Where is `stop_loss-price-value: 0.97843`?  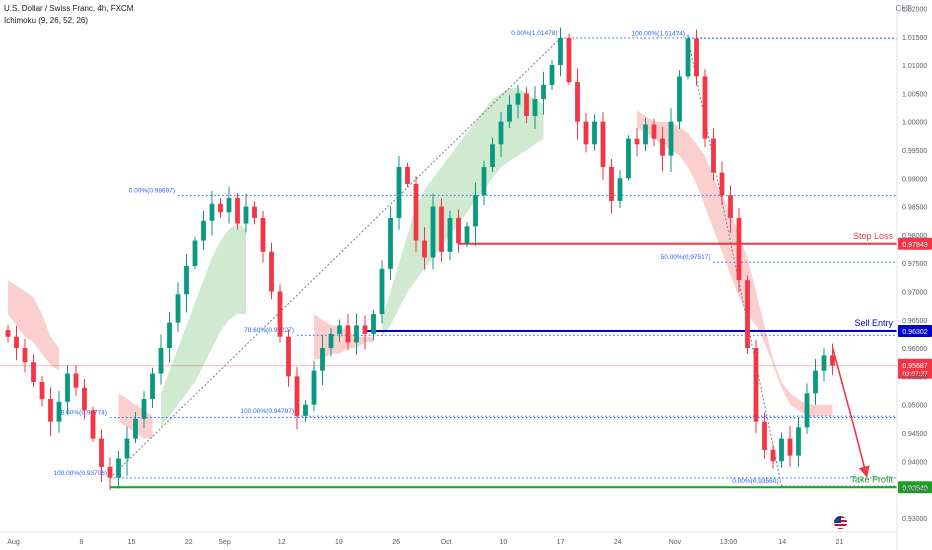 stop_loss-price-value: 0.97843 is located at coordinates (914, 245).